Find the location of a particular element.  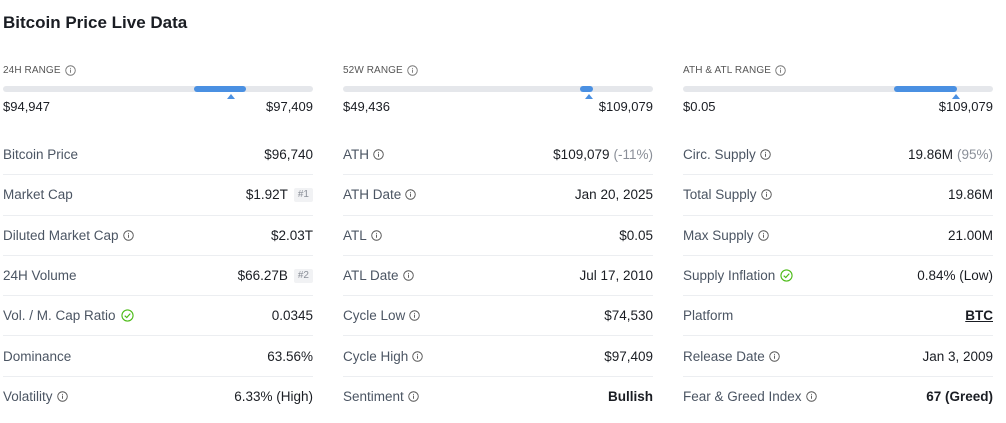

rank-badge: #2 is located at coordinates (303, 275).